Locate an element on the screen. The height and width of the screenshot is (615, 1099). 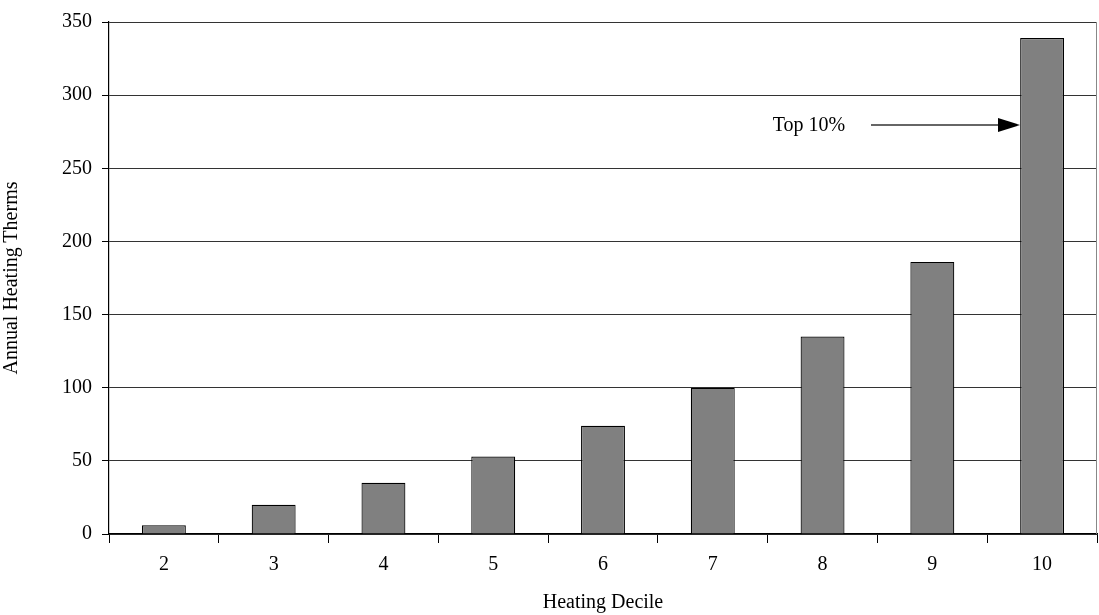
x-tick-label: 7 is located at coordinates (712, 563).